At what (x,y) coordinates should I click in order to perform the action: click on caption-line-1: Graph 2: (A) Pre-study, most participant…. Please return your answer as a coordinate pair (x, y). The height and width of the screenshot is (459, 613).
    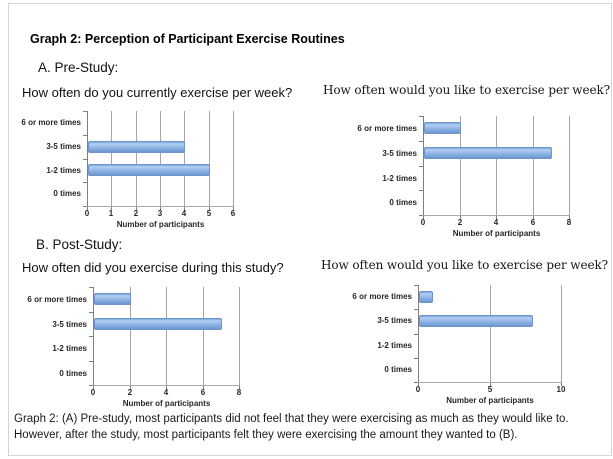
    Looking at the image, I should click on (291, 419).